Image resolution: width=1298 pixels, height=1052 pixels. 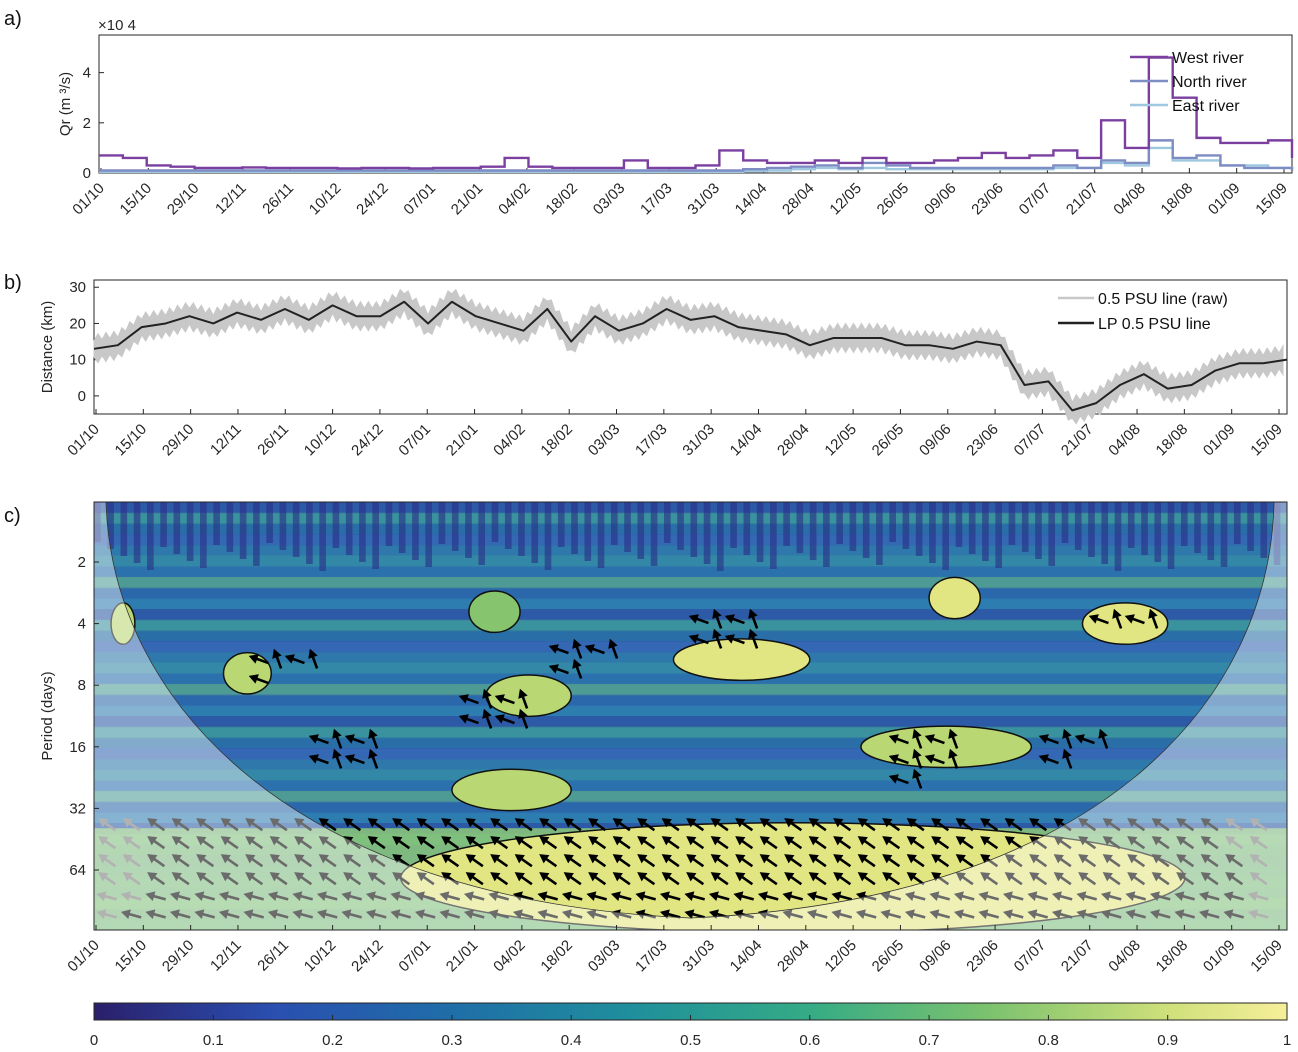 What do you see at coordinates (77, 323) in the screenshot?
I see `panel-b-ytick-label: 20` at bounding box center [77, 323].